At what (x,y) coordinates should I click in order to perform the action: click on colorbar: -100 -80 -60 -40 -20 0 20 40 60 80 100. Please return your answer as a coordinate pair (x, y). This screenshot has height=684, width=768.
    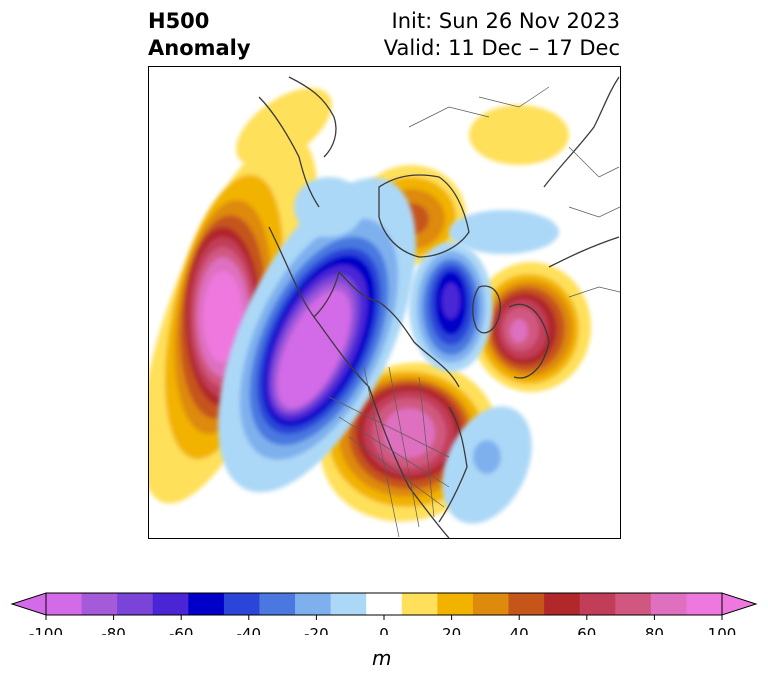
    Looking at the image, I should click on (384, 613).